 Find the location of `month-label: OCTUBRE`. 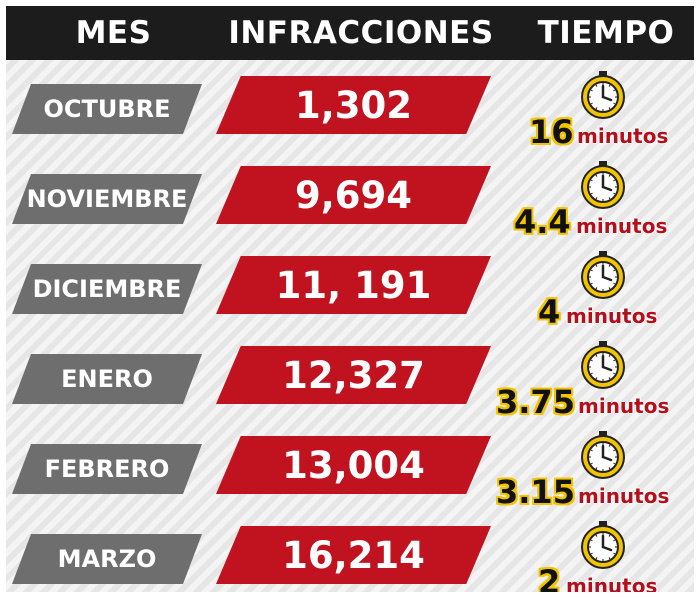

month-label: OCTUBRE is located at coordinates (107, 109).